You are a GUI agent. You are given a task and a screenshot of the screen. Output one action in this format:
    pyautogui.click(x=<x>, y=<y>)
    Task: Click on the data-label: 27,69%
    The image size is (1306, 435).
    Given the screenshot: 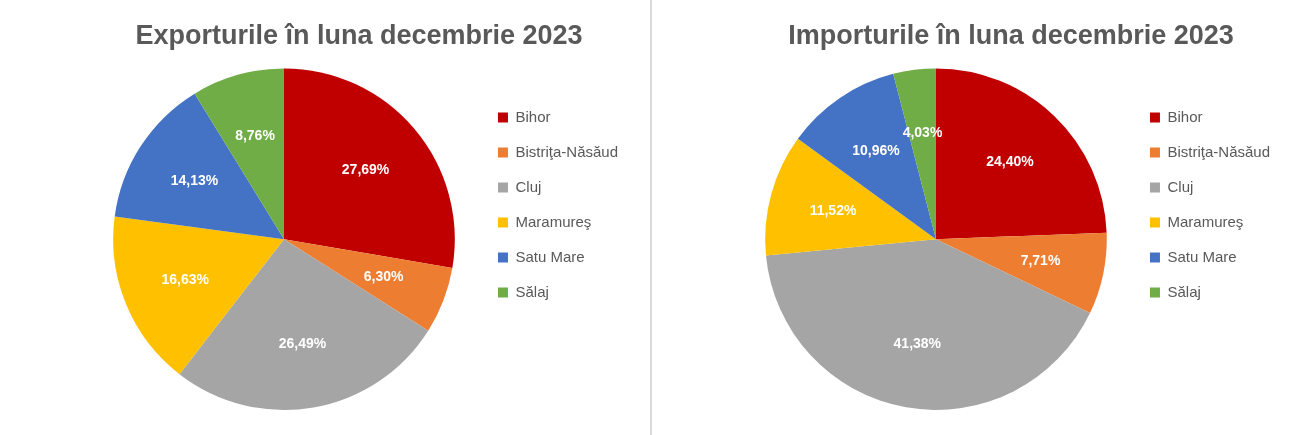 What is the action you would take?
    pyautogui.click(x=365, y=169)
    